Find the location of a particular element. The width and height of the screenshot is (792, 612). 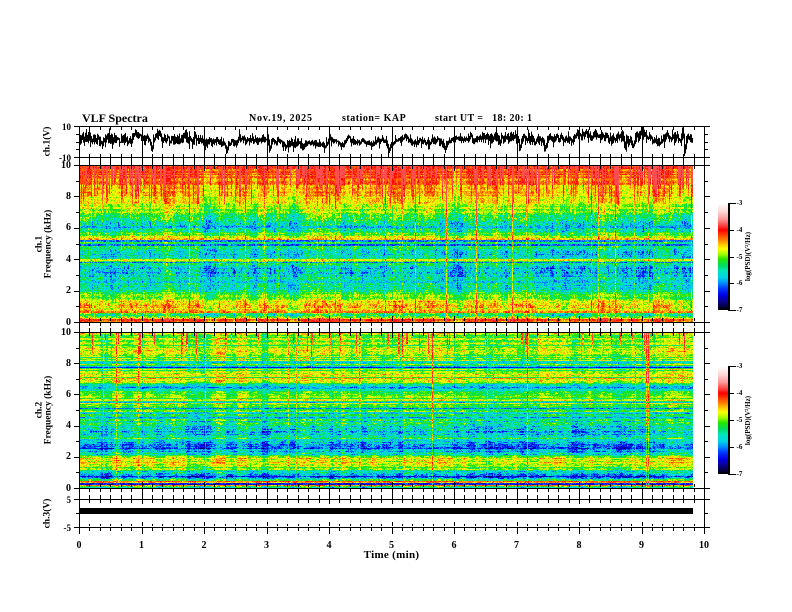

colorbar-tick-label: -4 is located at coordinates (739, 229).